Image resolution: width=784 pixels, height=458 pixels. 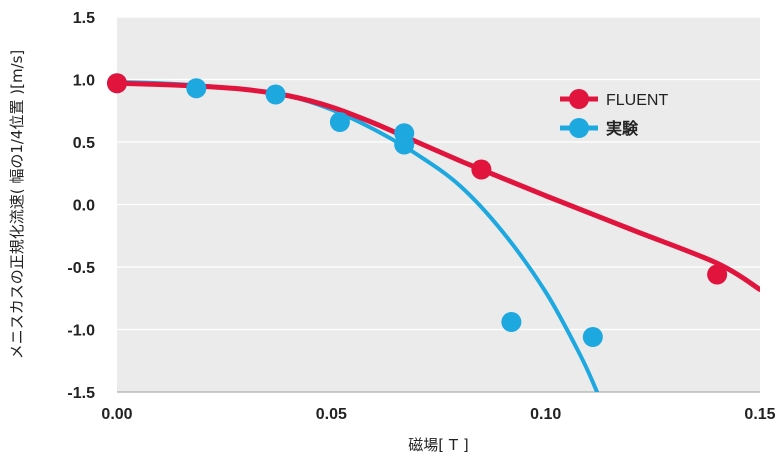 What do you see at coordinates (759, 414) in the screenshot?
I see `x-tick-label: 0.15` at bounding box center [759, 414].